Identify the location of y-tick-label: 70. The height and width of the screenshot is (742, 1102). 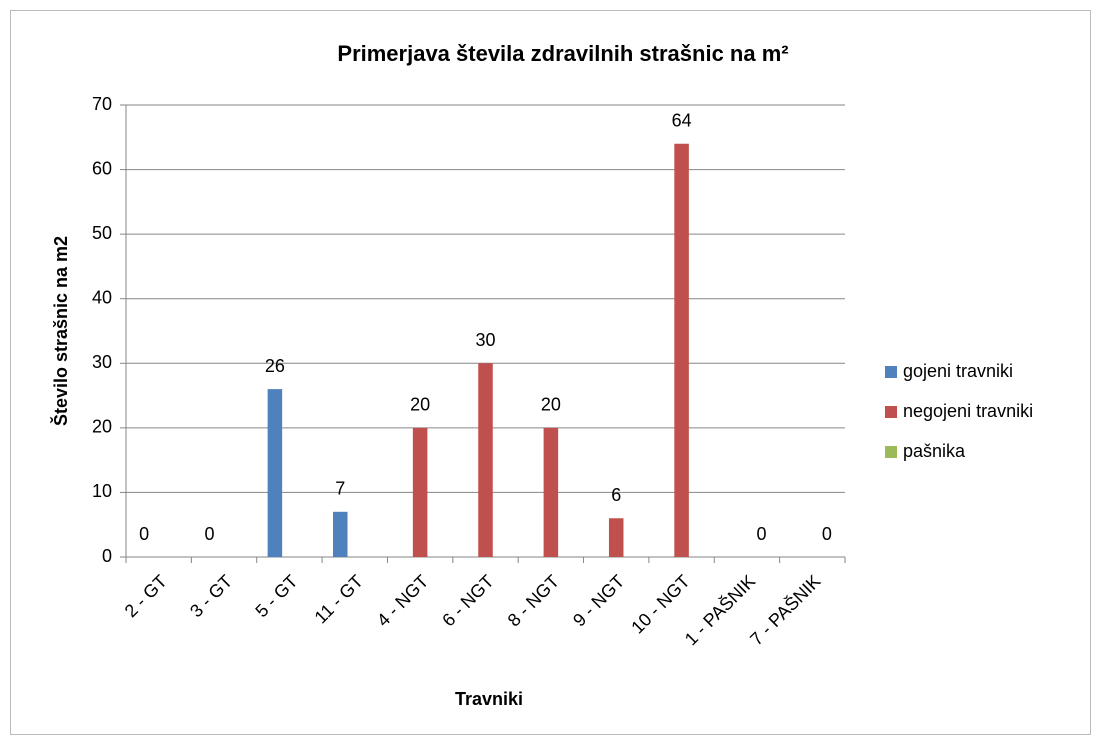
(102, 104).